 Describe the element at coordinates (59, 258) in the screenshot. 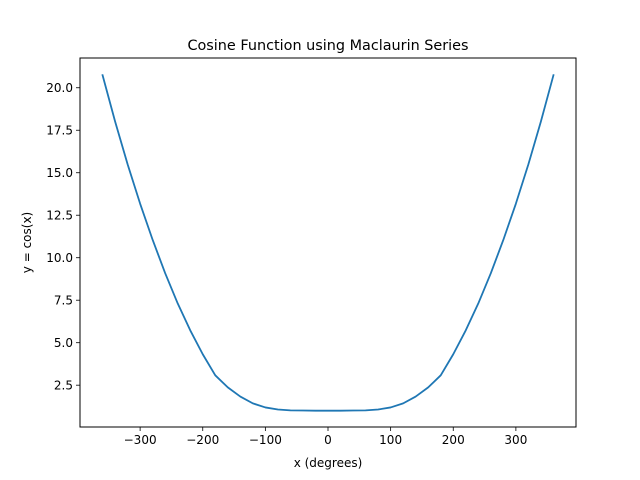

I see `y-tick-label: 10.0` at that location.